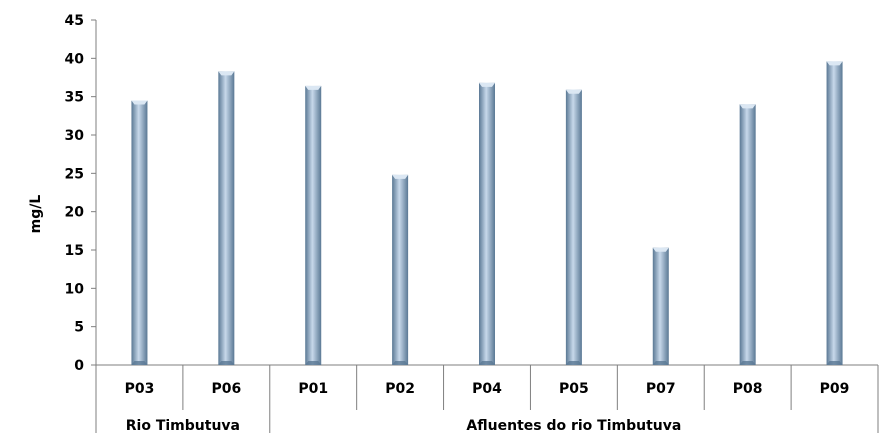 This screenshot has width=891, height=437. Describe the element at coordinates (747, 234) in the screenshot. I see `bar-p08` at that location.